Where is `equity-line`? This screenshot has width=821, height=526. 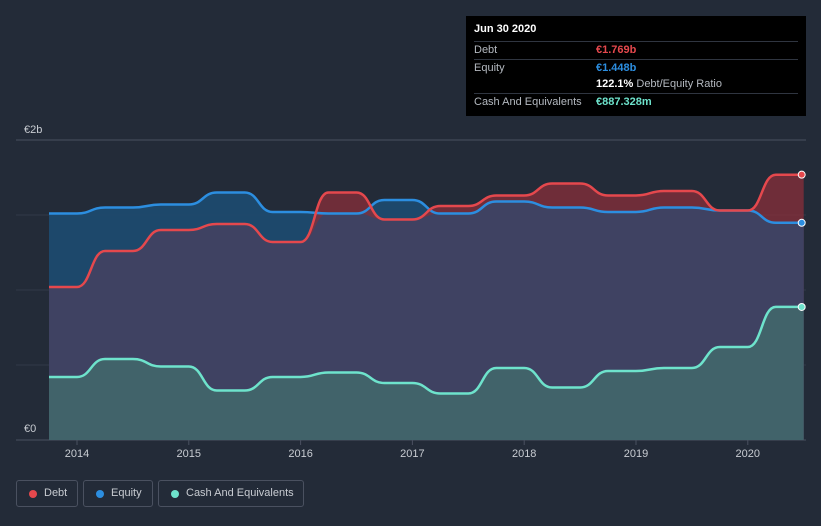
equity-line is located at coordinates (426, 208).